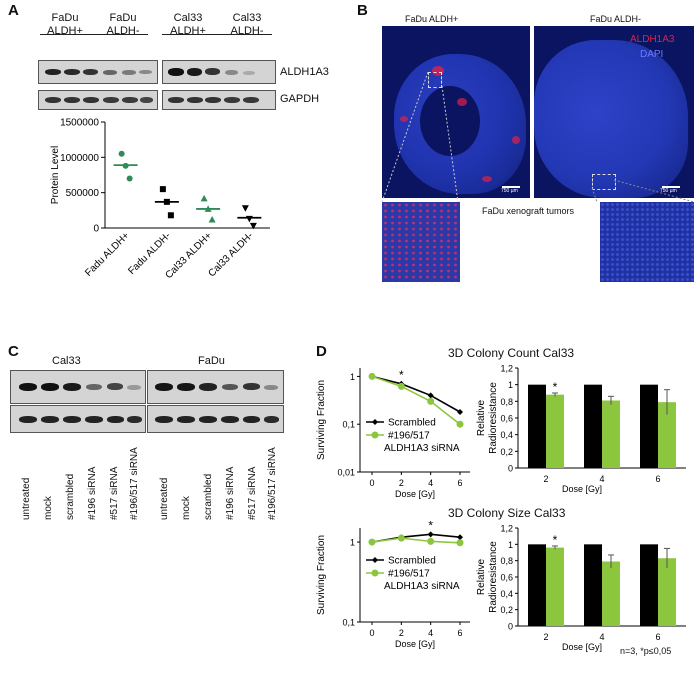  What do you see at coordinates (272, 483) in the screenshot?
I see `lane-label: #196/517 siRNA` at bounding box center [272, 483].